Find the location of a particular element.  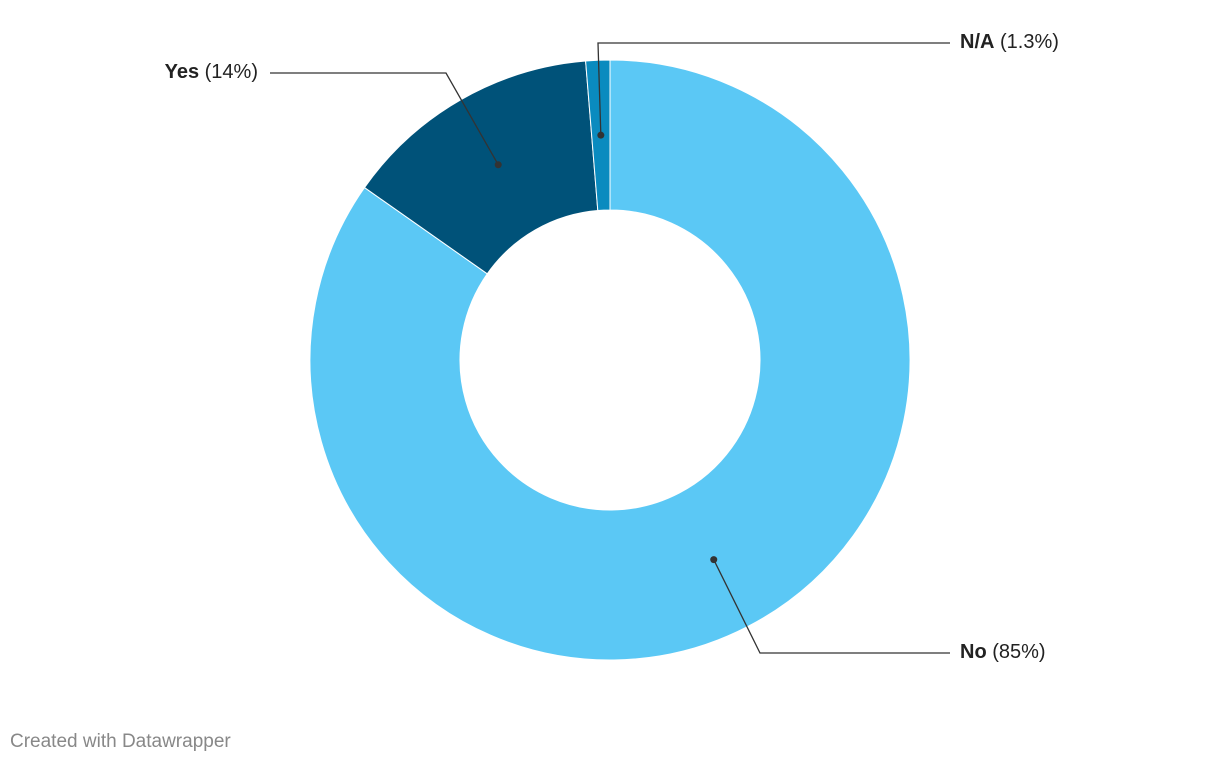

slice-label: No (85%) is located at coordinates (1003, 652).